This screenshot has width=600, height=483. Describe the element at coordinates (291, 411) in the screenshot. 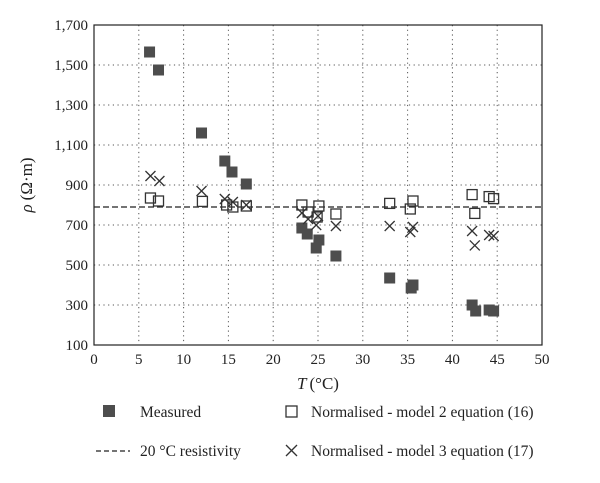

I see `legend-marker-open-square` at that location.